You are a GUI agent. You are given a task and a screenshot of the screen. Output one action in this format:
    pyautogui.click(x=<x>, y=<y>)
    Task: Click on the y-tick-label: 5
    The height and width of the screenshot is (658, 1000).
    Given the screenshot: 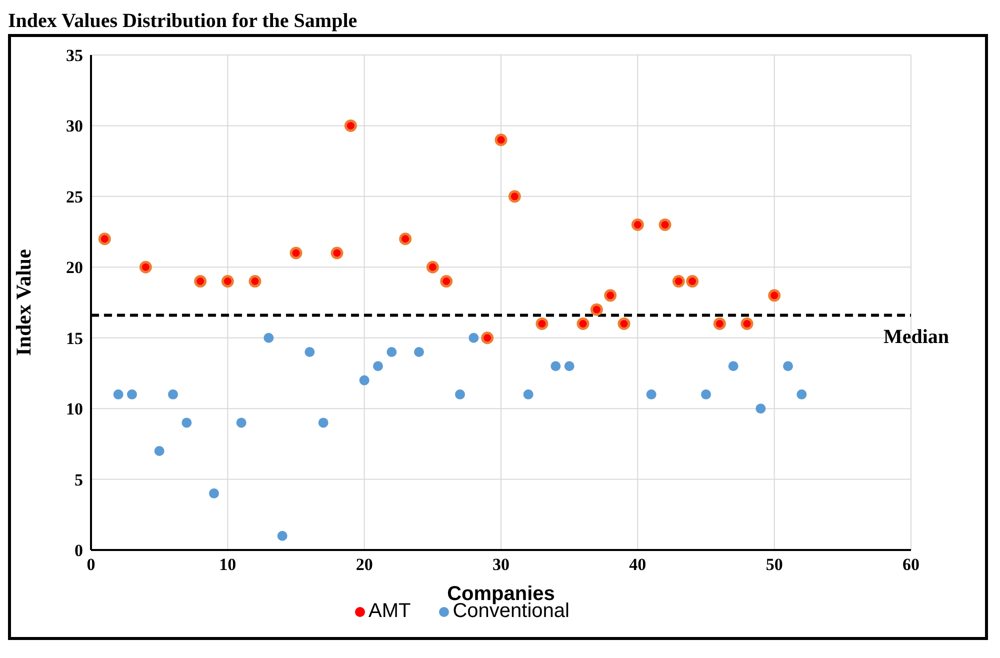 What is the action you would take?
    pyautogui.click(x=78, y=480)
    